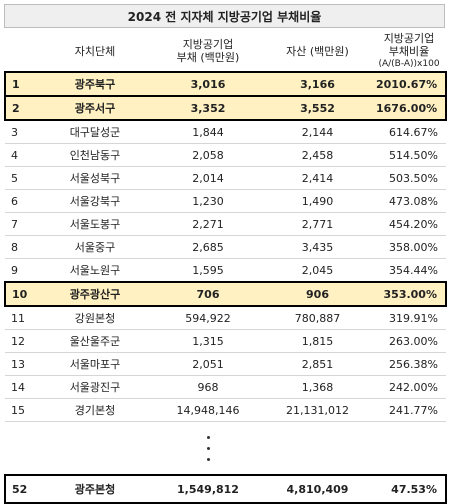 Image resolution: width=450 pixels, height=504 pixels. What do you see at coordinates (21, 270) in the screenshot?
I see `rank-cell: 9` at bounding box center [21, 270].